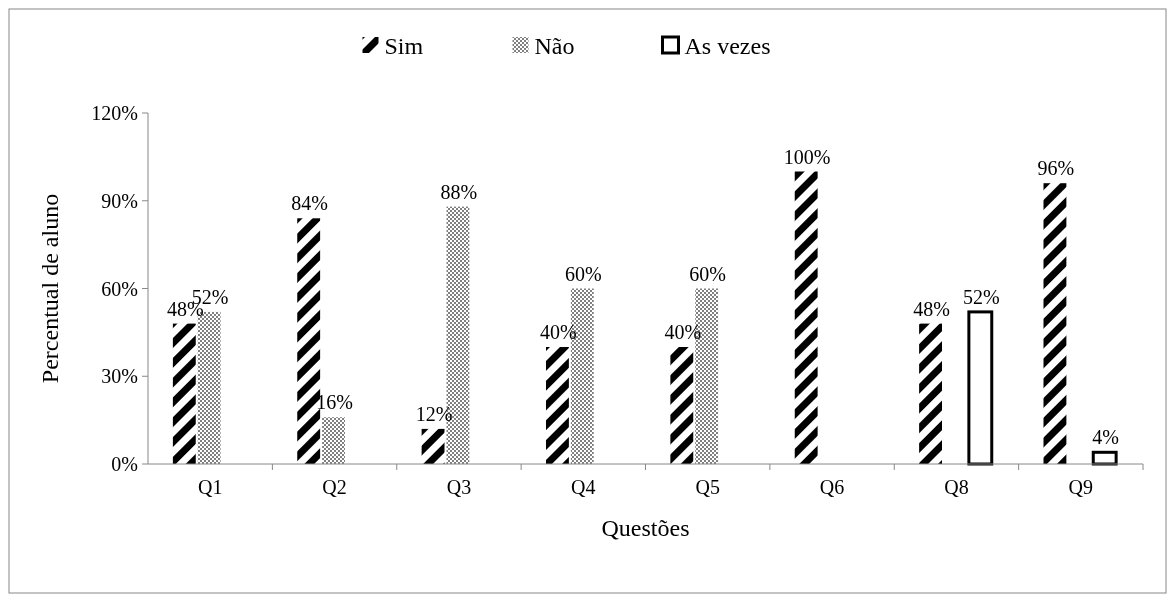  I want to click on data-label: 4%, so click(1106, 437).